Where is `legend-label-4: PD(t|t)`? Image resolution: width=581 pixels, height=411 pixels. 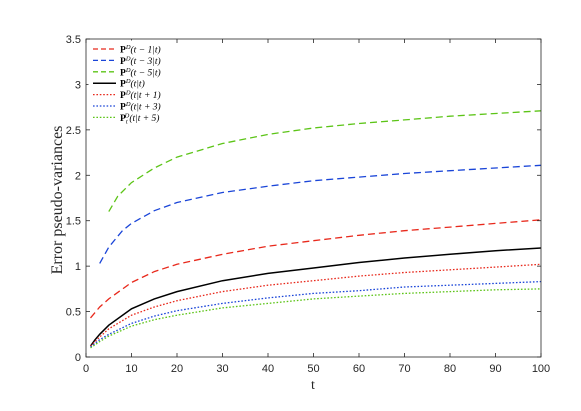
legend-label-4: PD(t|t) is located at coordinates (132, 84).